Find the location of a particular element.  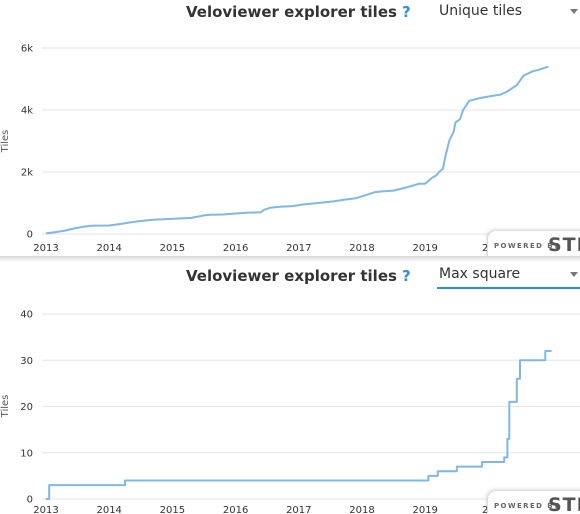

y-tick-label: 2k is located at coordinates (27, 173).